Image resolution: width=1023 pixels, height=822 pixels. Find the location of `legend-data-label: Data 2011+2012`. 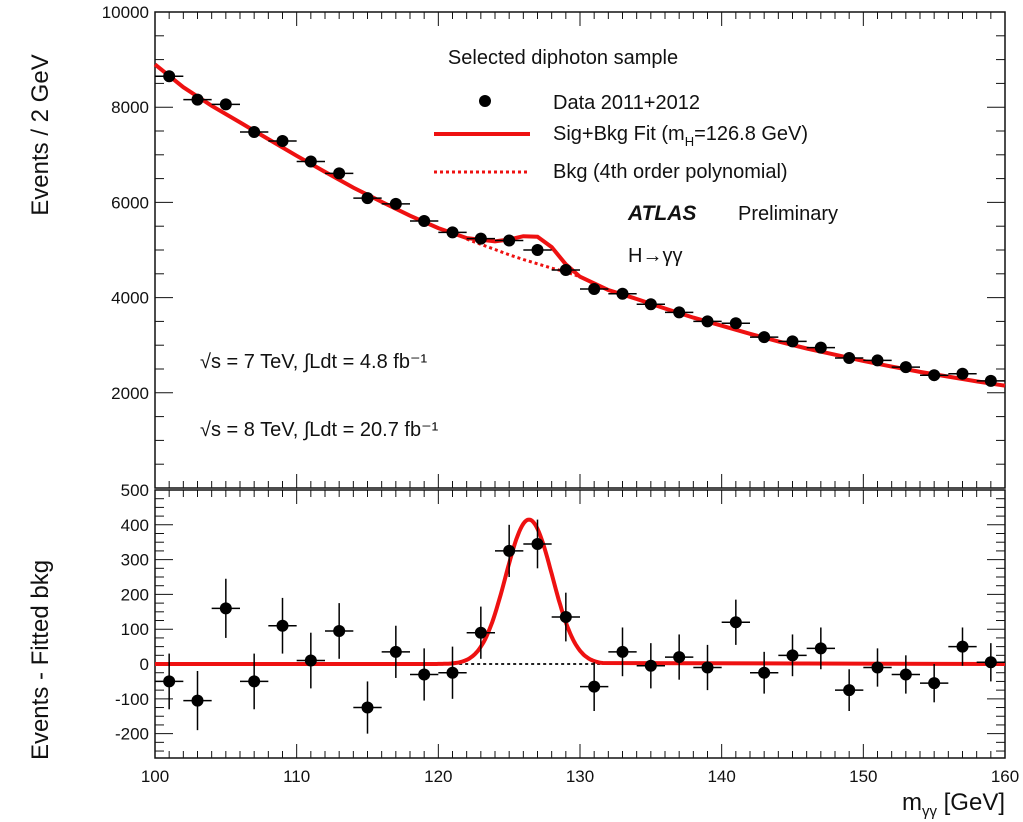

legend-data-label: Data 2011+2012 is located at coordinates (626, 103).